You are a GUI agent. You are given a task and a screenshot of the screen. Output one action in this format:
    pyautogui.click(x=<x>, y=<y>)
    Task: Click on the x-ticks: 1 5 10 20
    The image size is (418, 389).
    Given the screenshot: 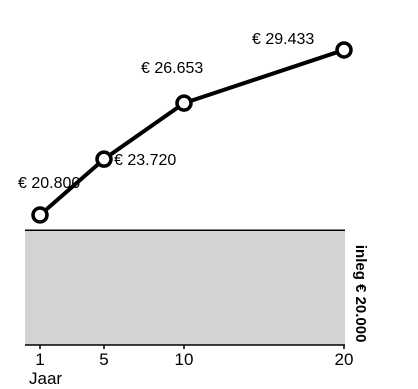 What is the action you would take?
    pyautogui.click(x=194, y=357)
    